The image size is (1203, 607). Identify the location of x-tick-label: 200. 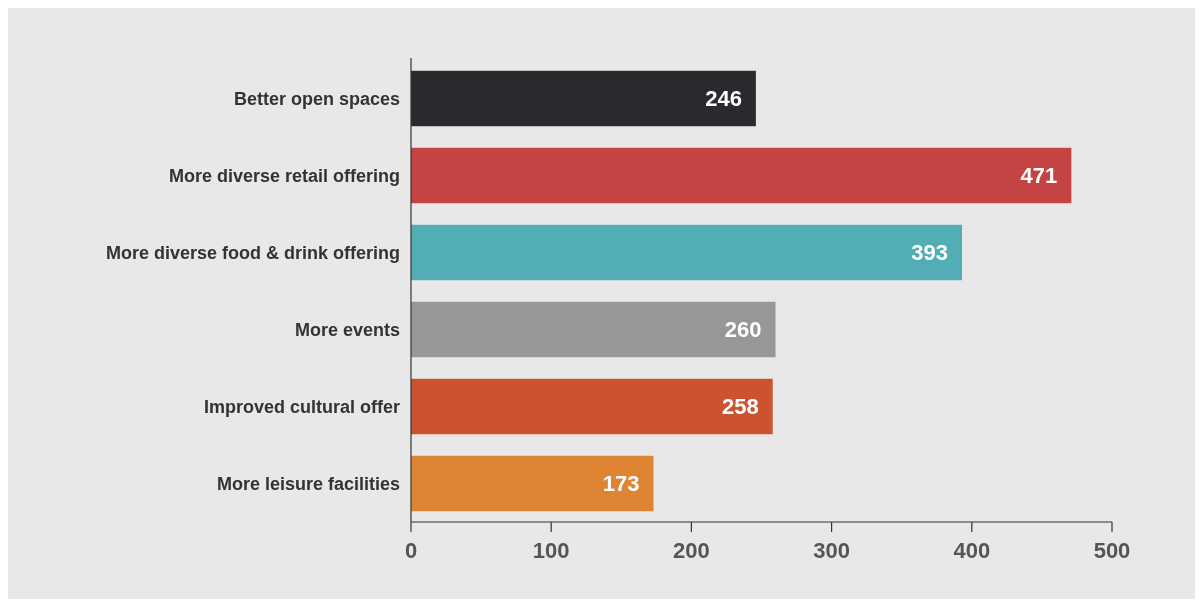
(691, 550).